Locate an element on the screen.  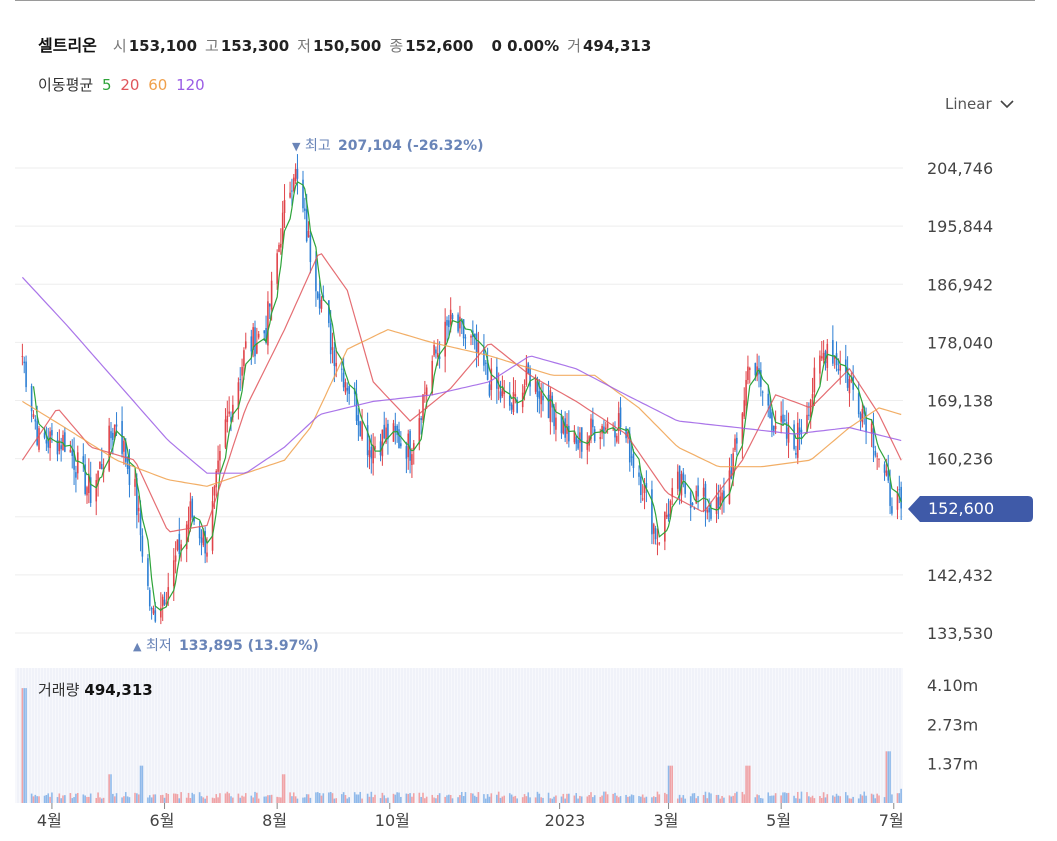
ma60-legend: 60 is located at coordinates (158, 85).